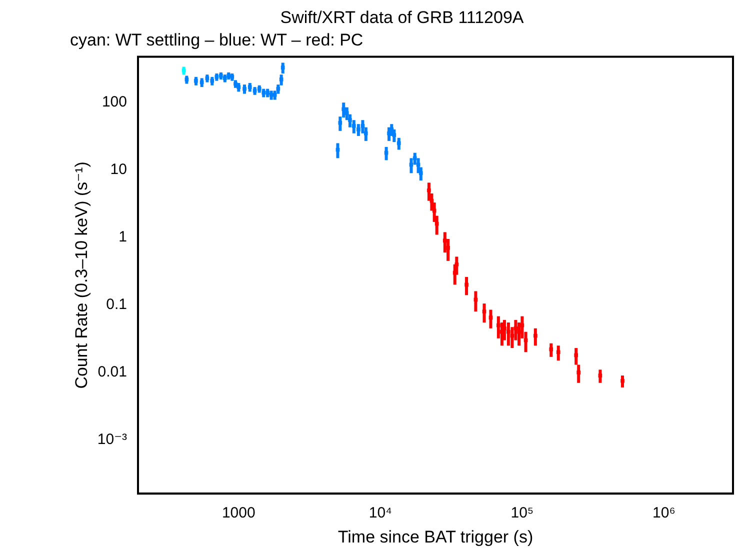 The width and height of the screenshot is (746, 558). I want to click on y-tick-label: 1, so click(122, 237).